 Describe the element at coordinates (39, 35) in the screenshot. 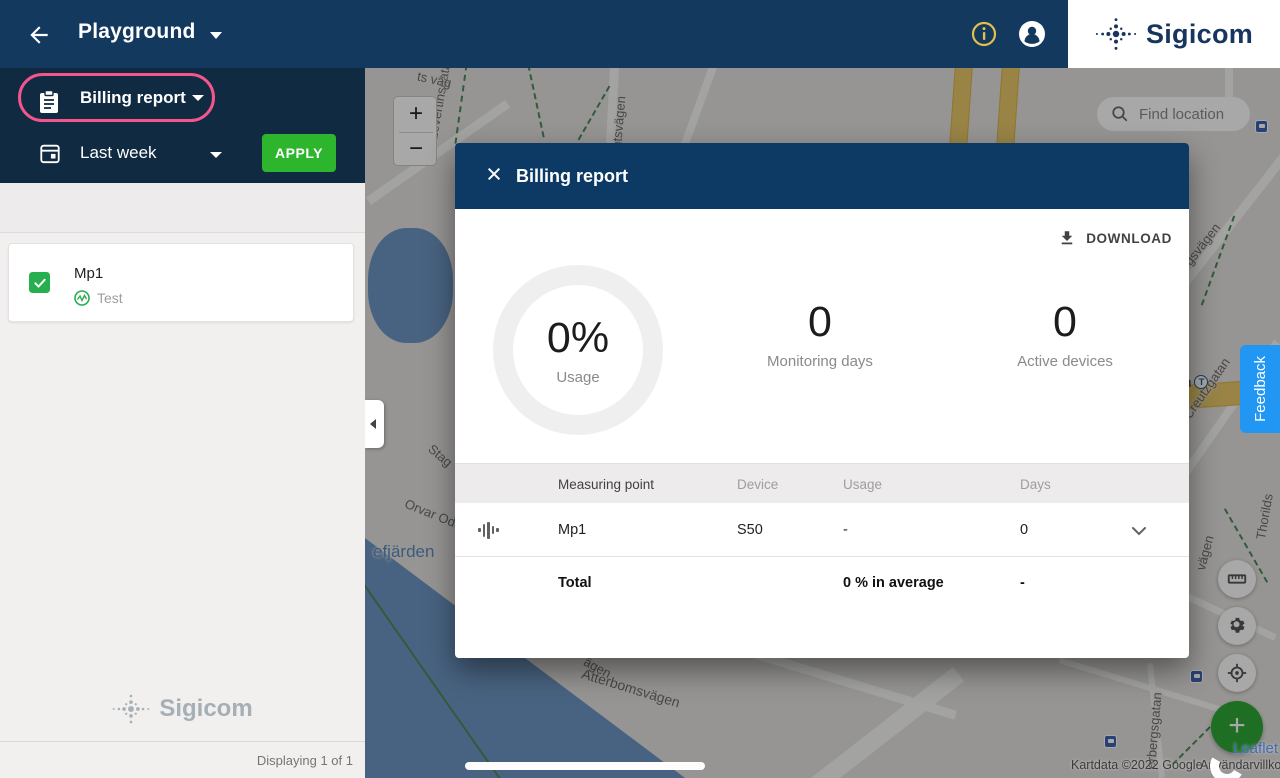

I see `back-arrow-icon` at that location.